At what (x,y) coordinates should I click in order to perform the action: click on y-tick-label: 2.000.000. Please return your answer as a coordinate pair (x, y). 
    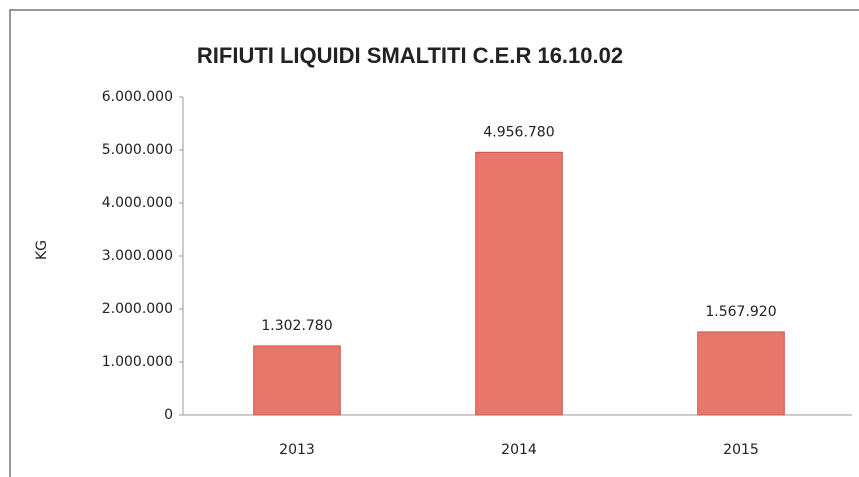
    Looking at the image, I should click on (137, 309).